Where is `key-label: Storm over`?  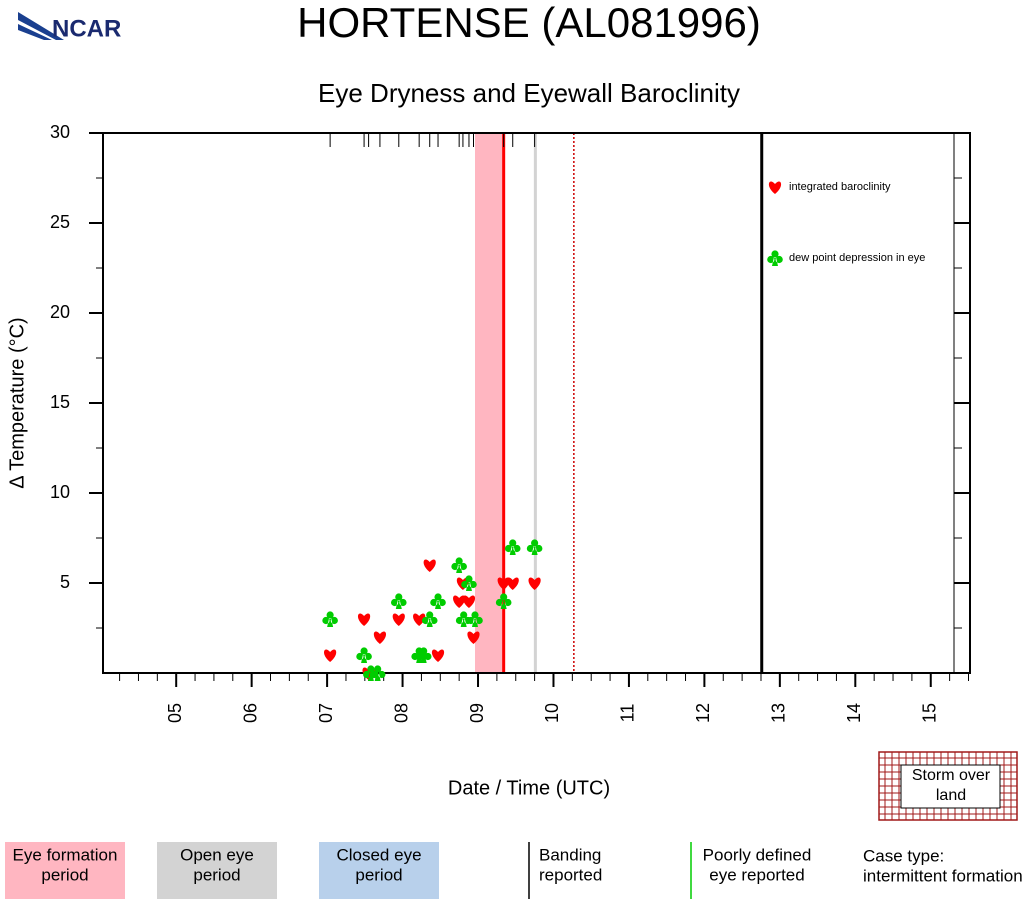
key-label: Storm over is located at coordinates (951, 775).